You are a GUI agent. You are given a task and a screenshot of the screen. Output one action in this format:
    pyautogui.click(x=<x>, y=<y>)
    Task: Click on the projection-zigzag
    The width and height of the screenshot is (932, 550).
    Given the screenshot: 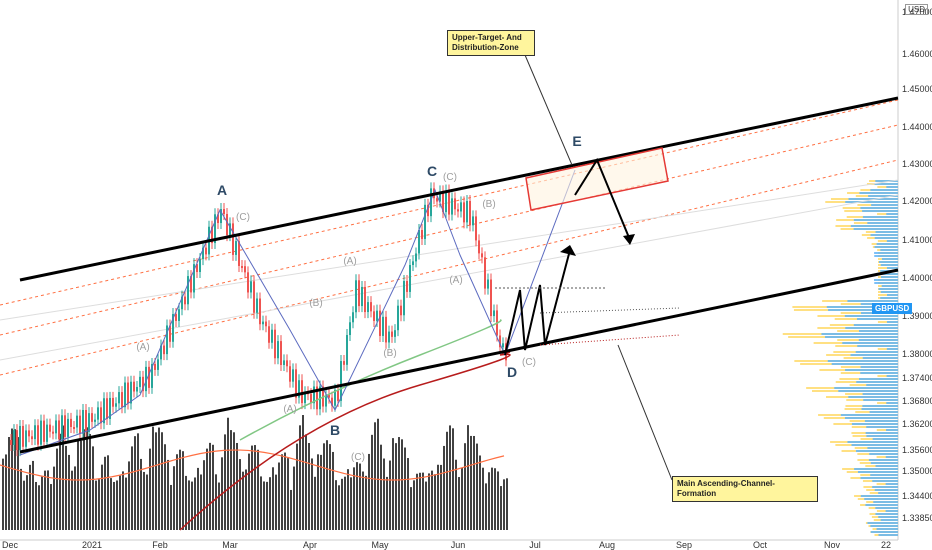 What is the action you would take?
    pyautogui.click(x=537, y=302)
    